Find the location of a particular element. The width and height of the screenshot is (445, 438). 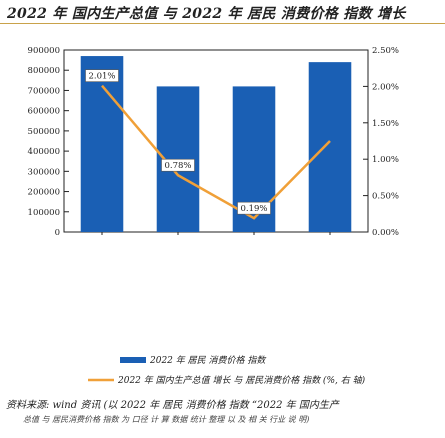

data-label: 0.78% is located at coordinates (177, 166).